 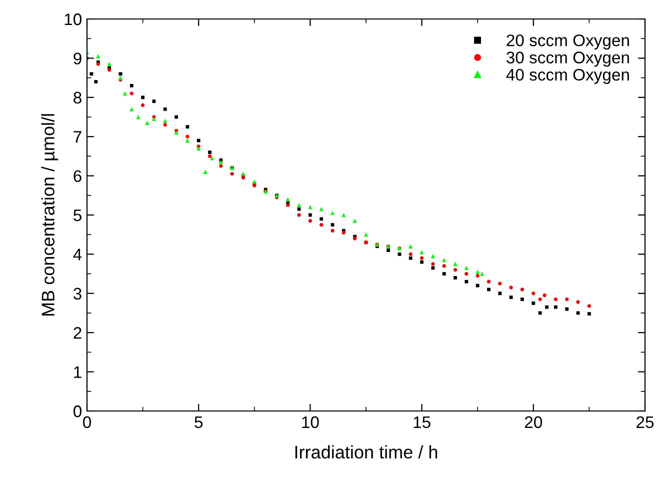 What do you see at coordinates (78, 372) in the screenshot?
I see `y-tick-label: 1` at bounding box center [78, 372].